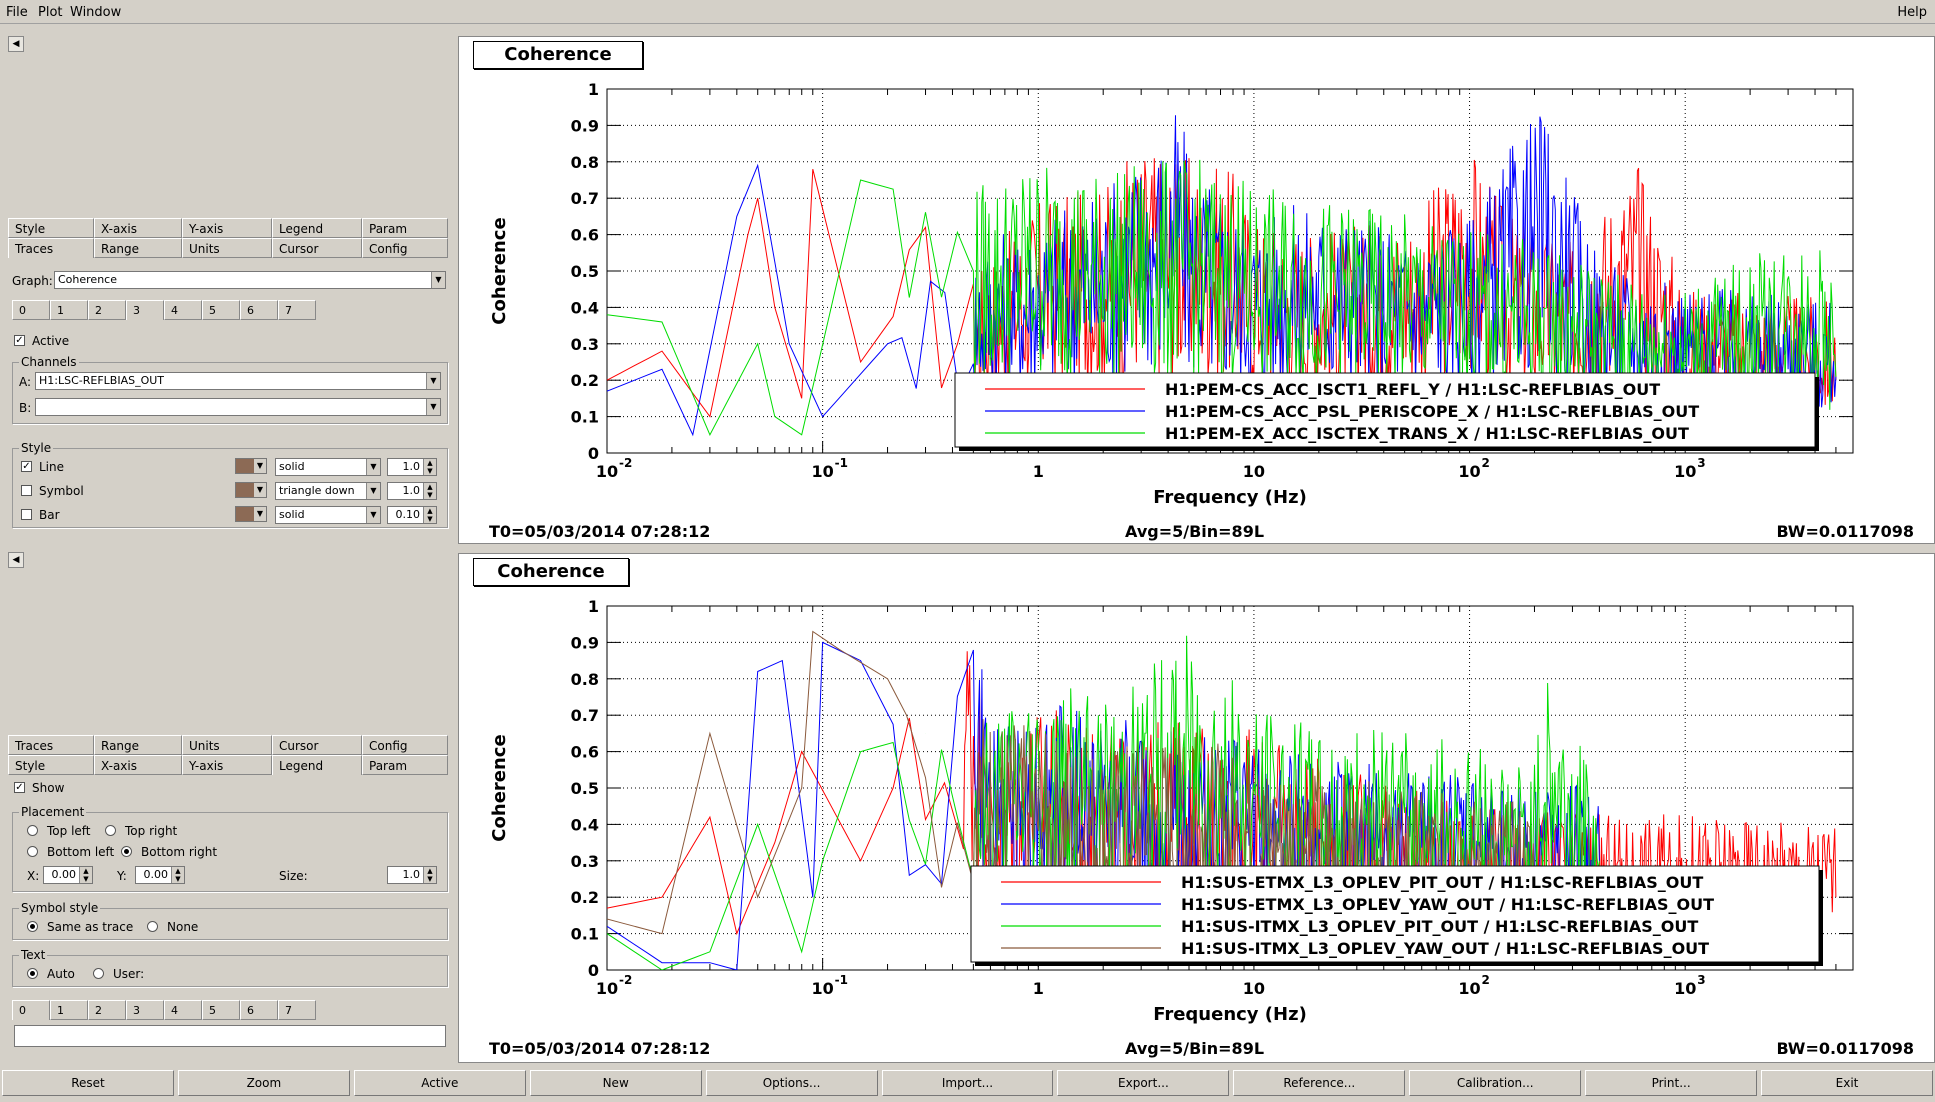  I want to click on legend-trace-tab-6: 6, so click(259, 1010).